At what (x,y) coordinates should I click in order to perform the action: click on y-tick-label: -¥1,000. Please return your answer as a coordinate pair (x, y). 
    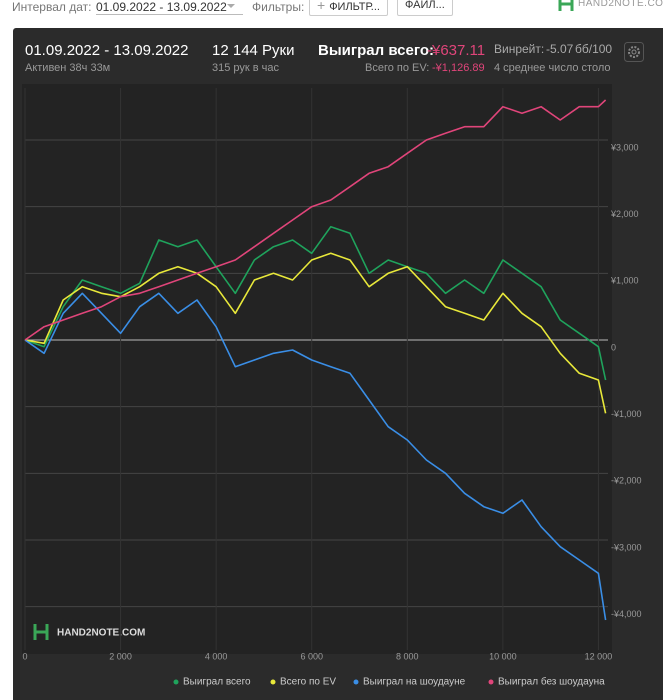
    Looking at the image, I should click on (626, 414).